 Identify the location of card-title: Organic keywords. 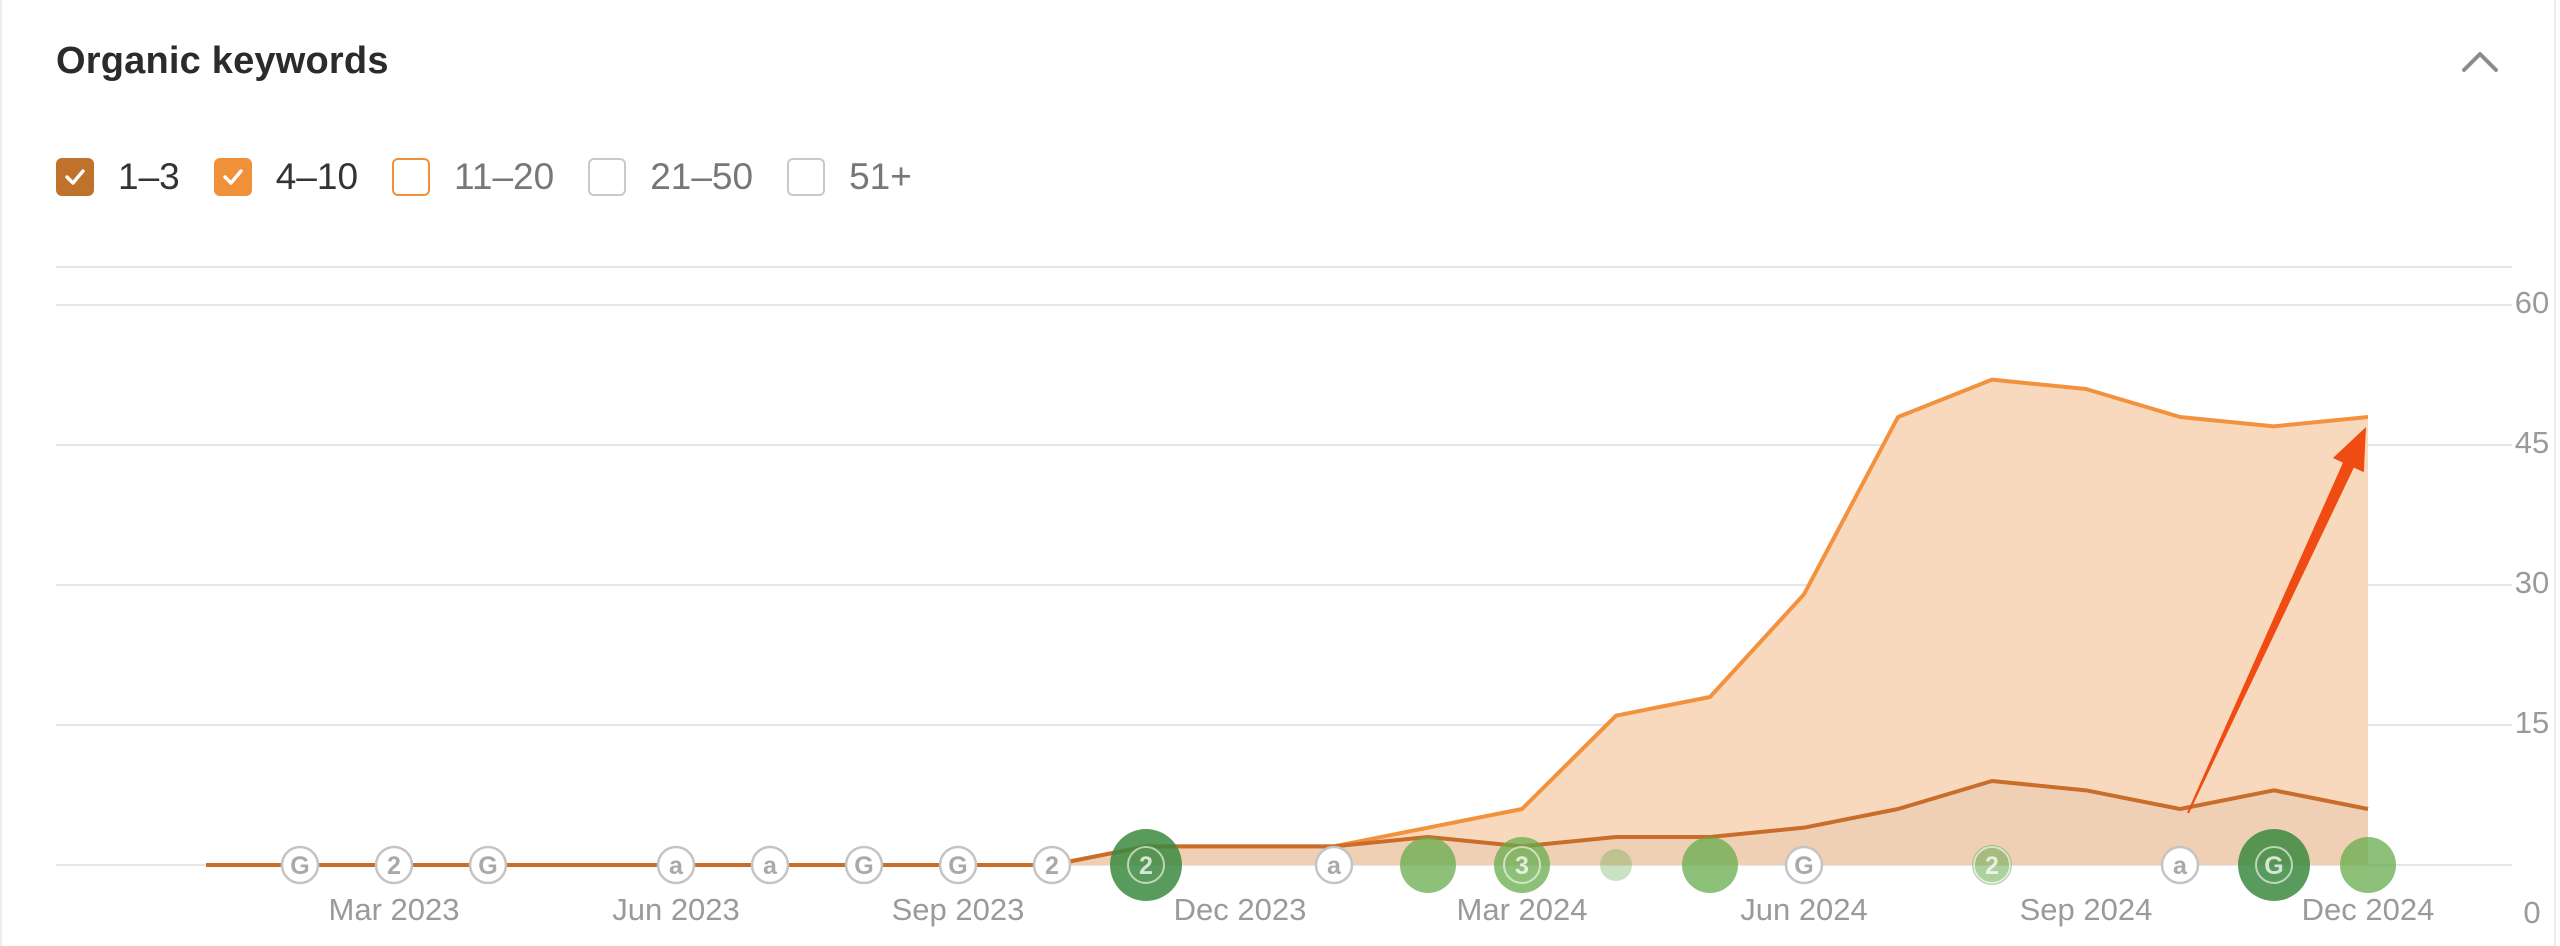
(222, 61).